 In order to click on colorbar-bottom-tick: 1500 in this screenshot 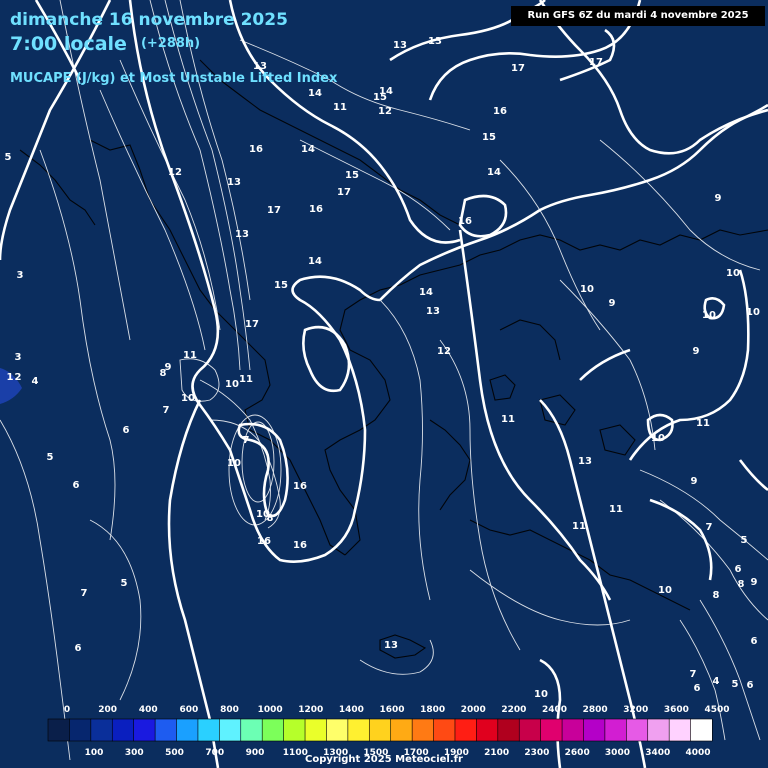, I will do `click(376, 753)`.